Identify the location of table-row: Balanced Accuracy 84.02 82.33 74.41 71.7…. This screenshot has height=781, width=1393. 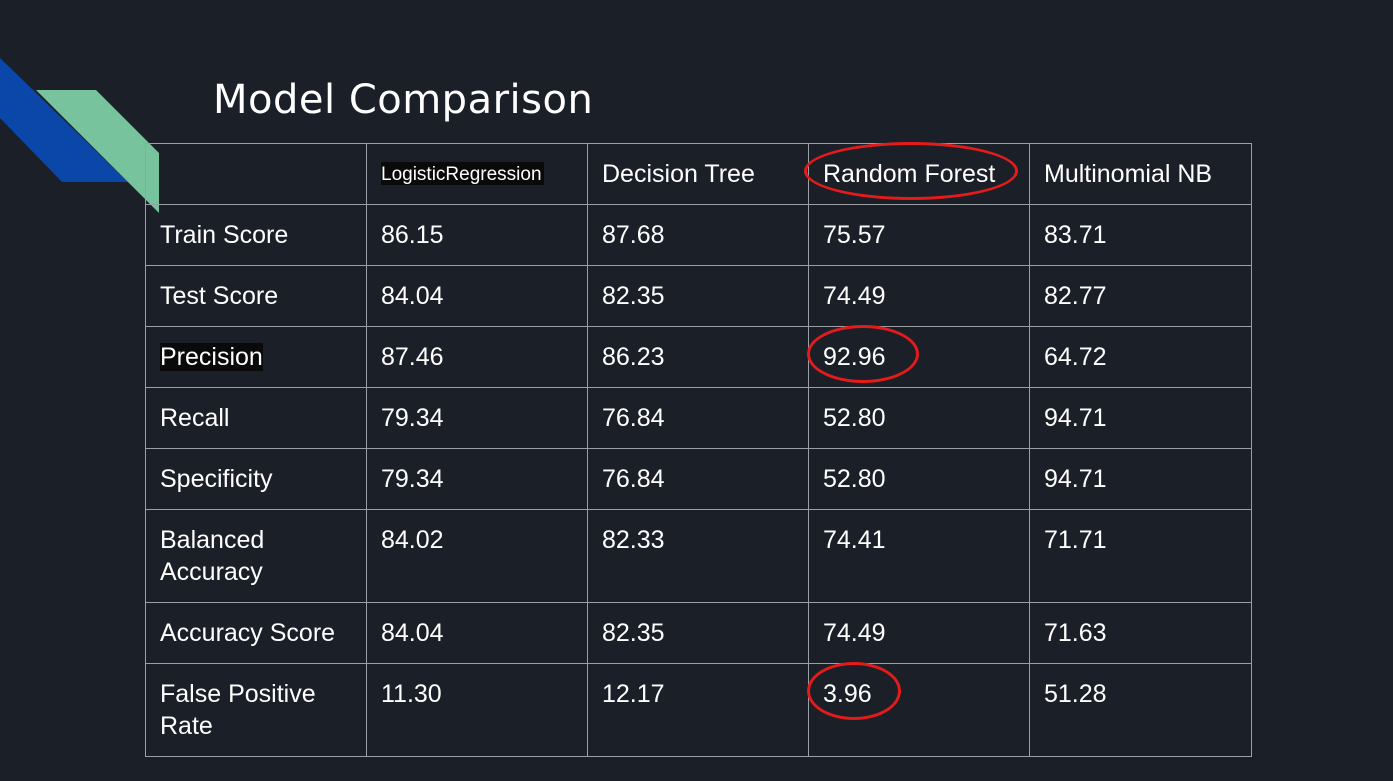
(698, 556).